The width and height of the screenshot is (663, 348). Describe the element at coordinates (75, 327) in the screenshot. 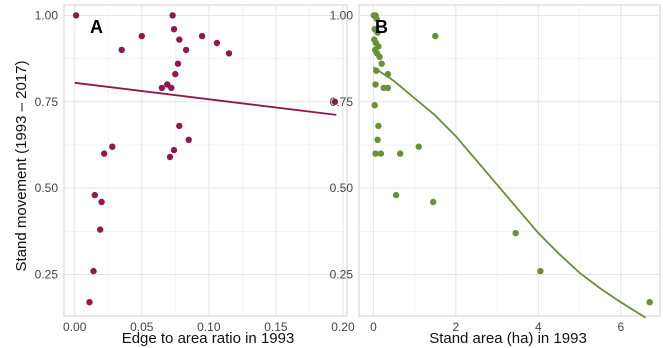

I see `x-tick-label: 0.00` at that location.